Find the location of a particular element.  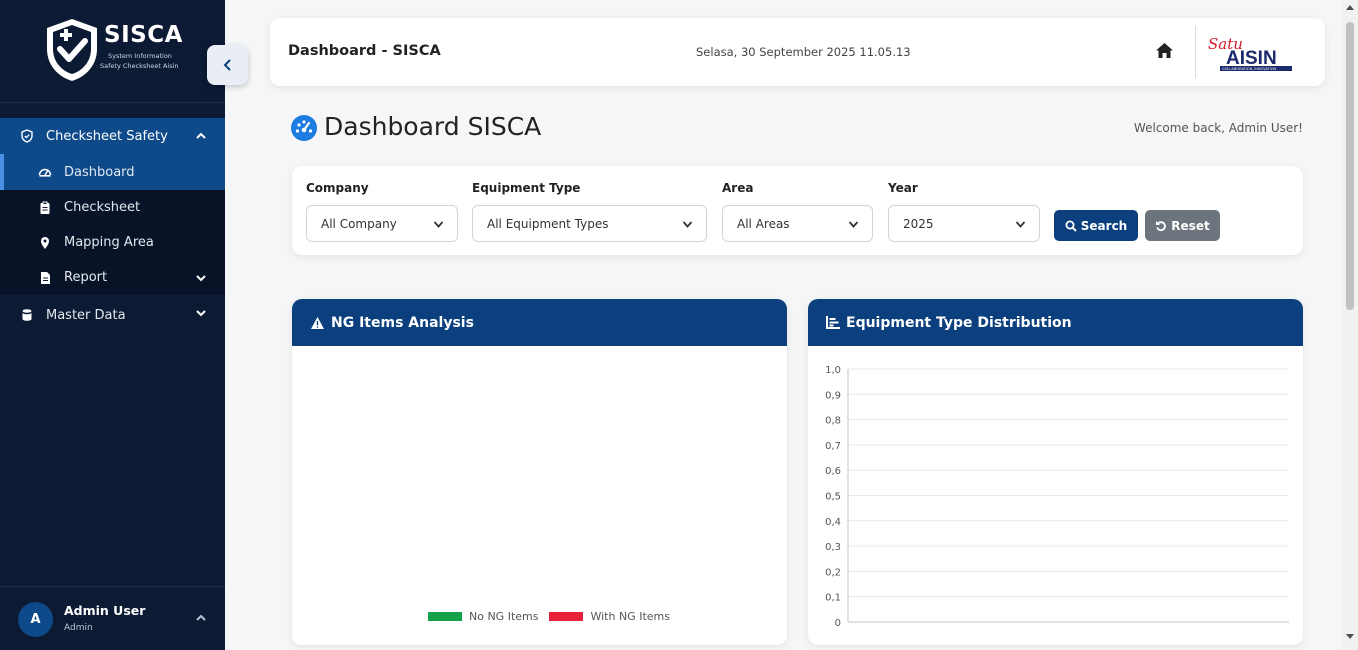

company-select: All Company is located at coordinates (382, 223).